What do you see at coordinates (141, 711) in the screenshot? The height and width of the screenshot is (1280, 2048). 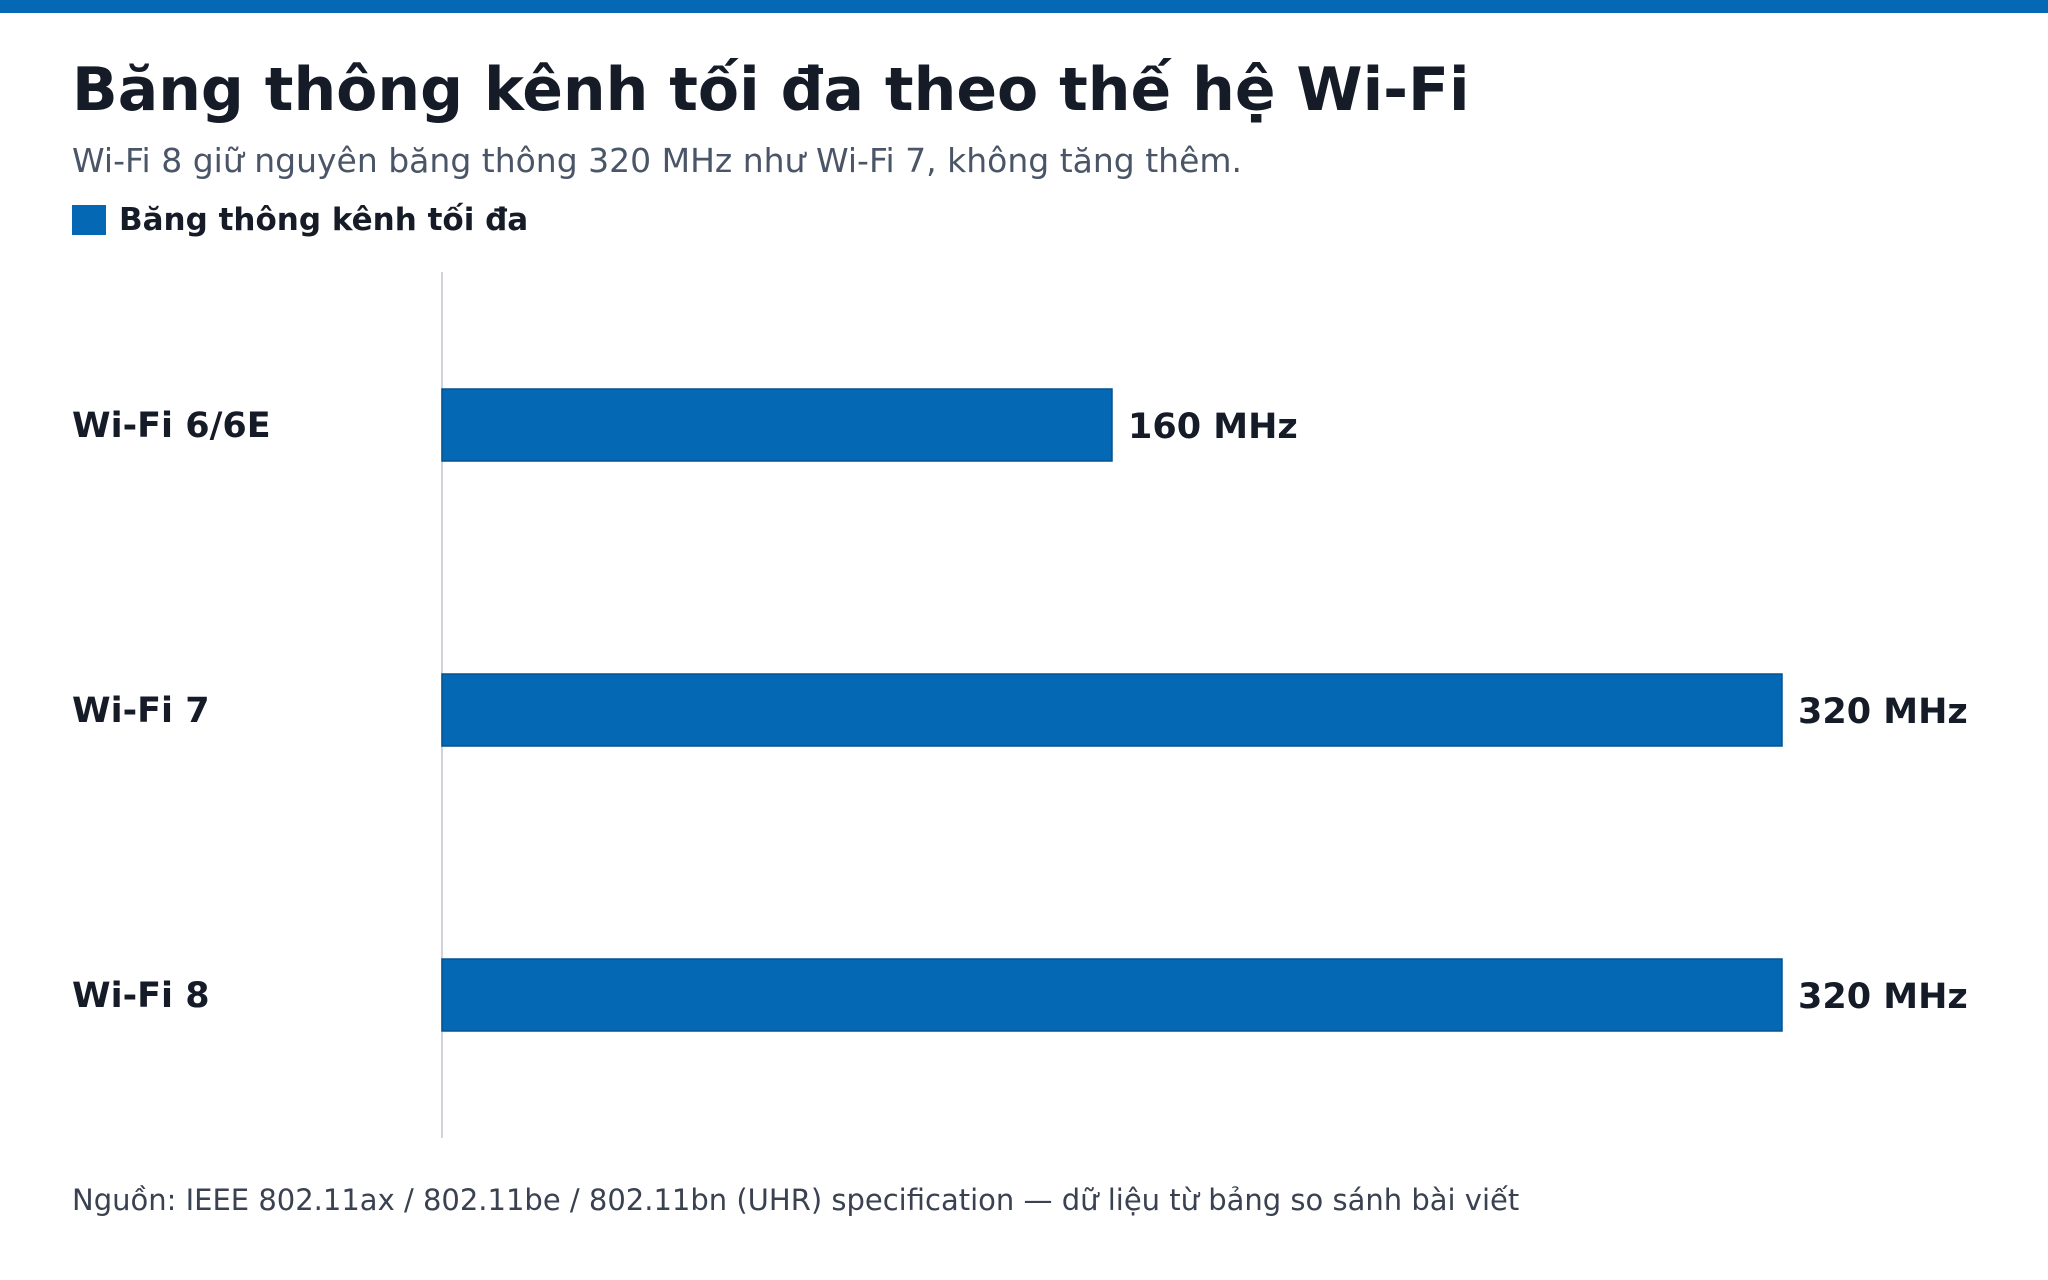 I see `category-label: Wi-Fi 7` at bounding box center [141, 711].